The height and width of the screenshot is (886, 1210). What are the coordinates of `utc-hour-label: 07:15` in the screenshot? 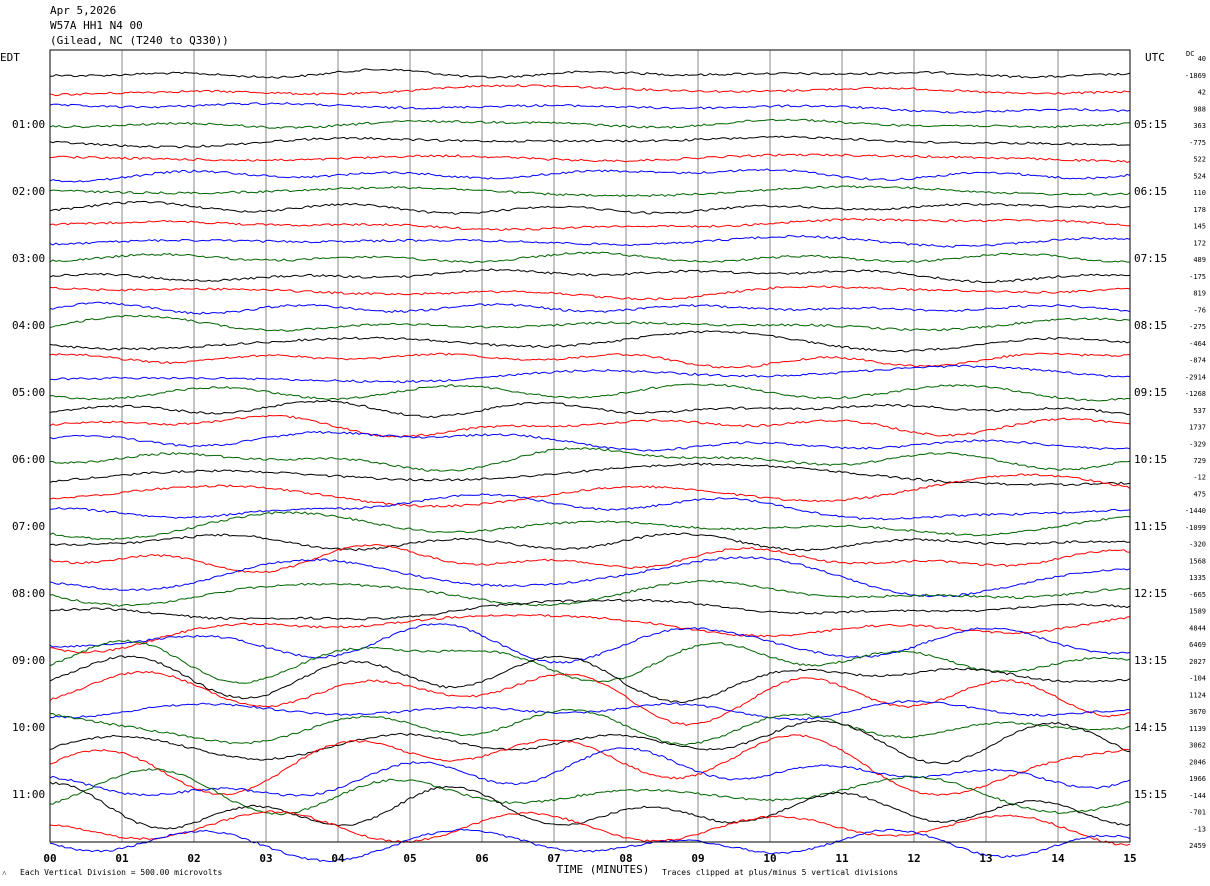 It's located at (1150, 258).